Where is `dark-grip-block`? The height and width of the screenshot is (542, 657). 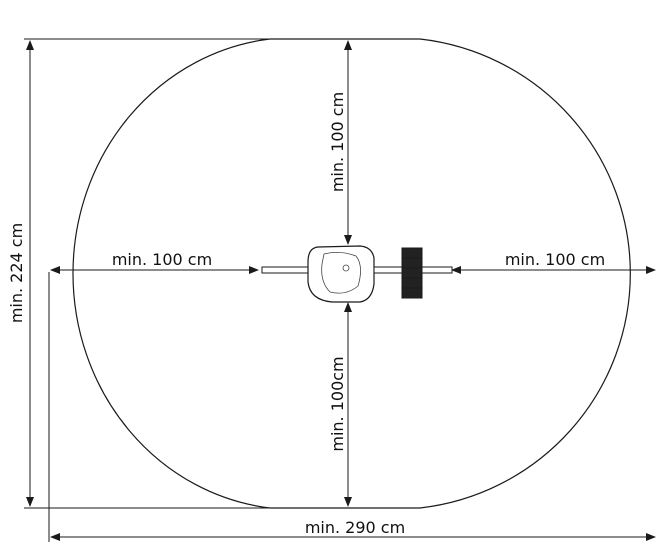 dark-grip-block is located at coordinates (412, 273).